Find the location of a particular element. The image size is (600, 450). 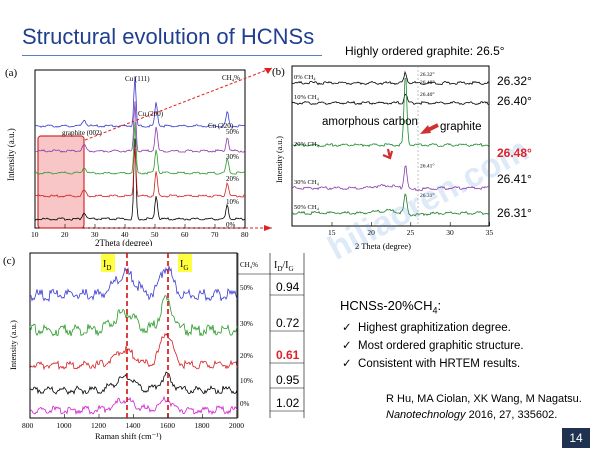

xrd-zoom-xtick-1: 20 is located at coordinates (371, 232).